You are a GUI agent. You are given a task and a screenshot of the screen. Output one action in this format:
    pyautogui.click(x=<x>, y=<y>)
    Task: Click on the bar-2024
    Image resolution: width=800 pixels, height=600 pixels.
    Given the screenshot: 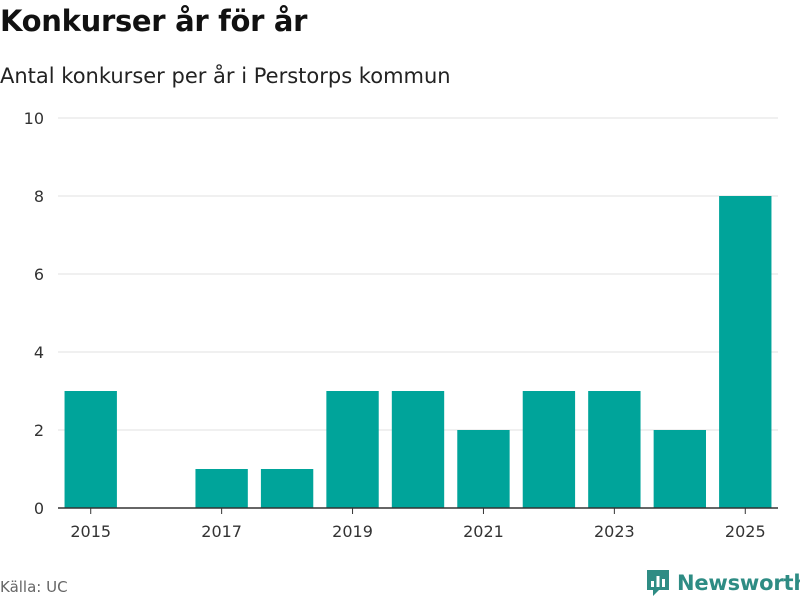 What is the action you would take?
    pyautogui.click(x=679, y=469)
    